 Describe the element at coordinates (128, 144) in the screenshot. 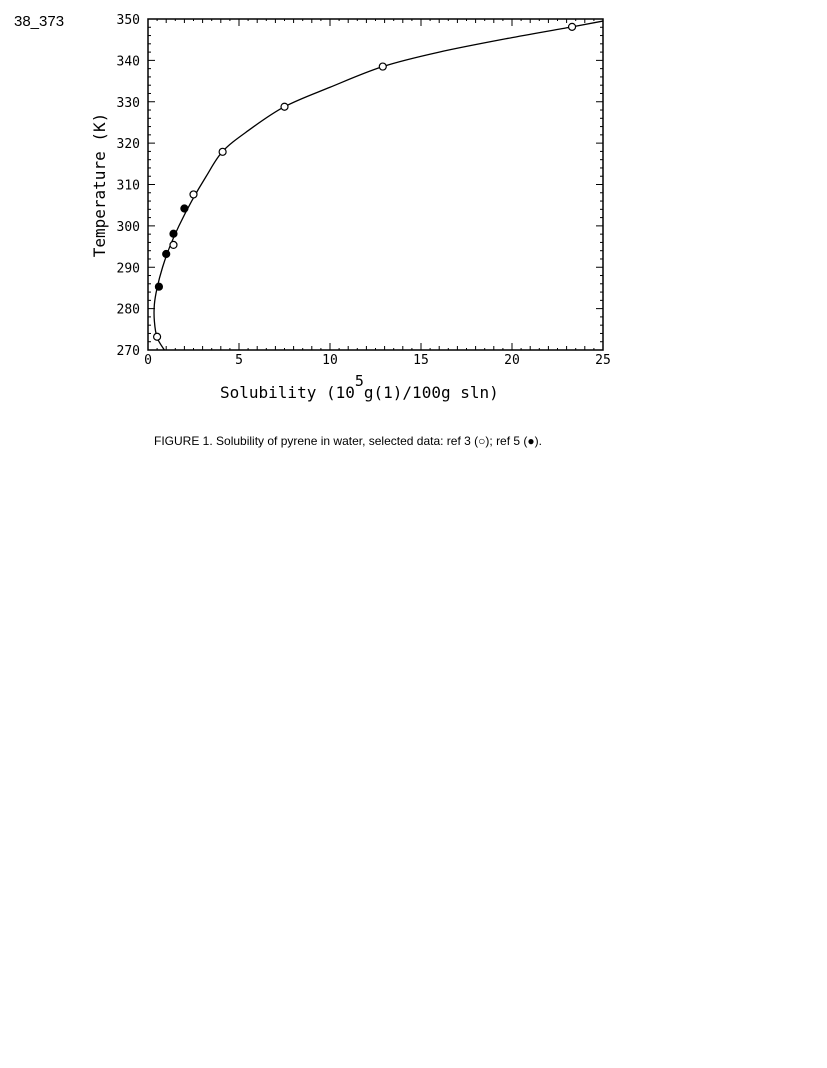

I see `y-tick-label: 320` at that location.